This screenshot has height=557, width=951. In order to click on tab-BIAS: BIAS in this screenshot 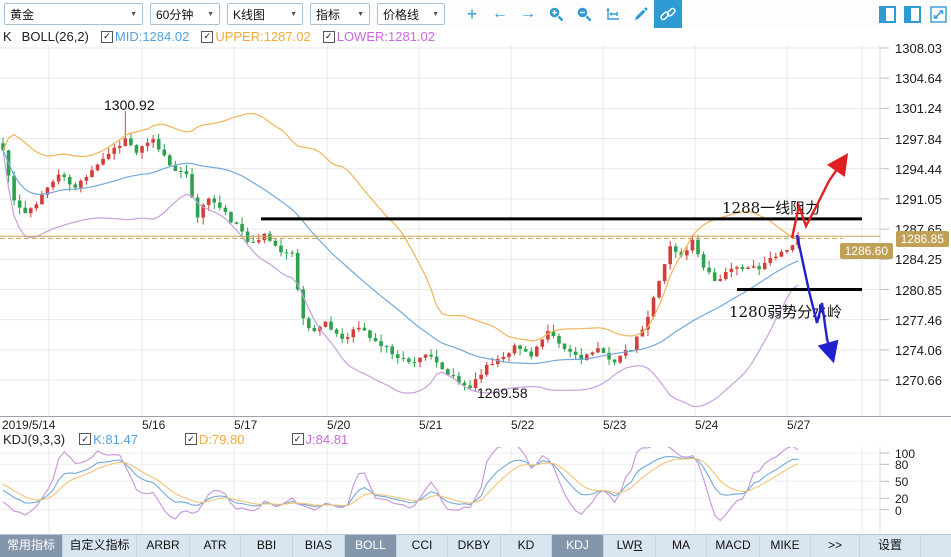, I will do `click(319, 546)`.